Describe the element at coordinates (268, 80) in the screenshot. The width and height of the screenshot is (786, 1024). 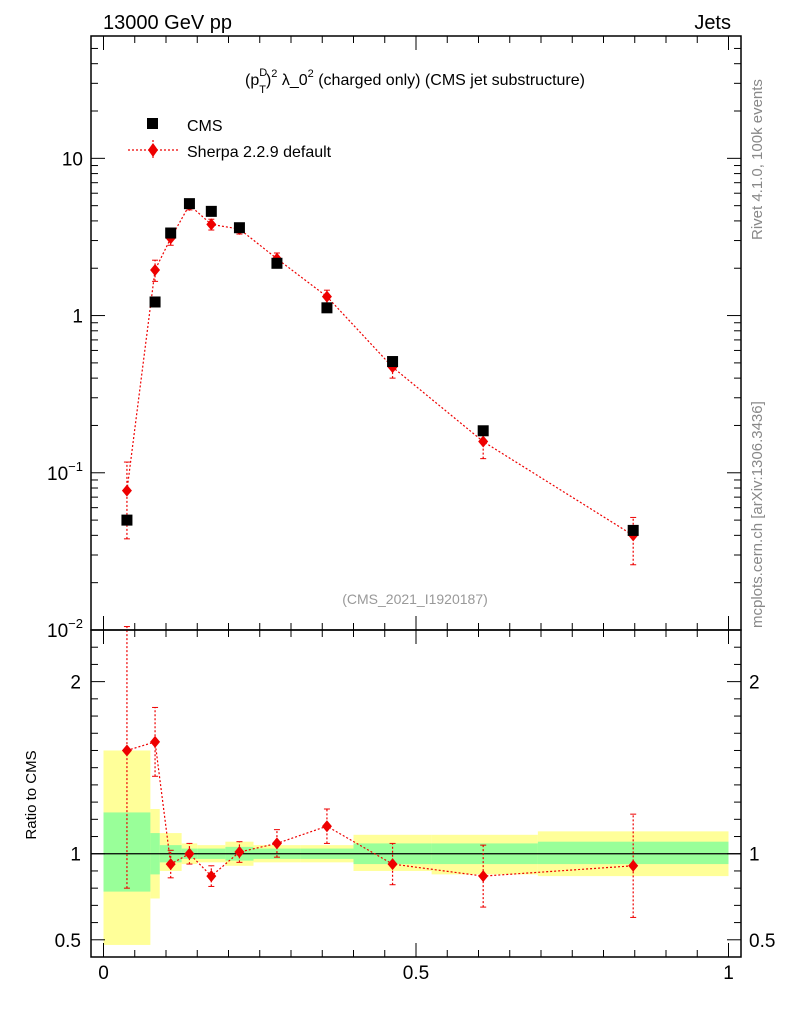
I see `plot-title-close: )` at that location.